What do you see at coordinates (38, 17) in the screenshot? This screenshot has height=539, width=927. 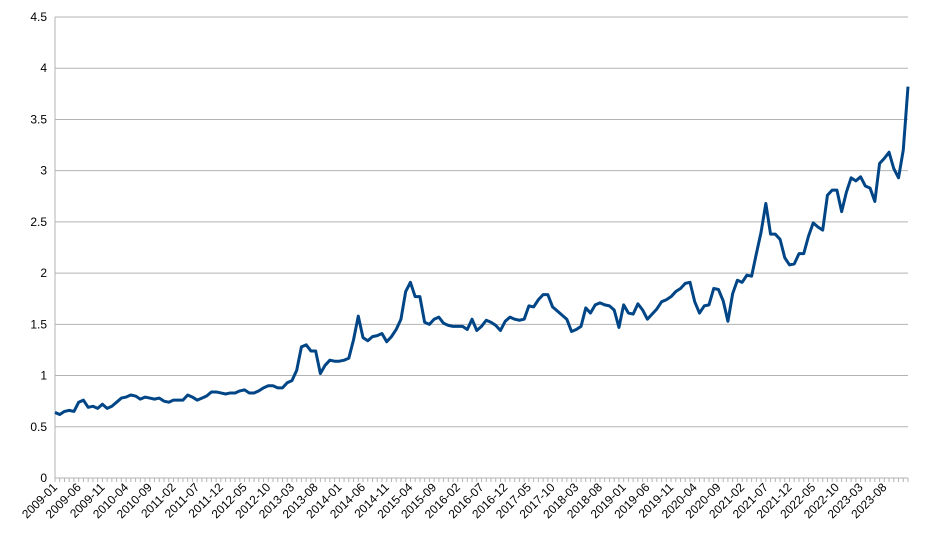 I see `y-tick-label: 4.5` at bounding box center [38, 17].